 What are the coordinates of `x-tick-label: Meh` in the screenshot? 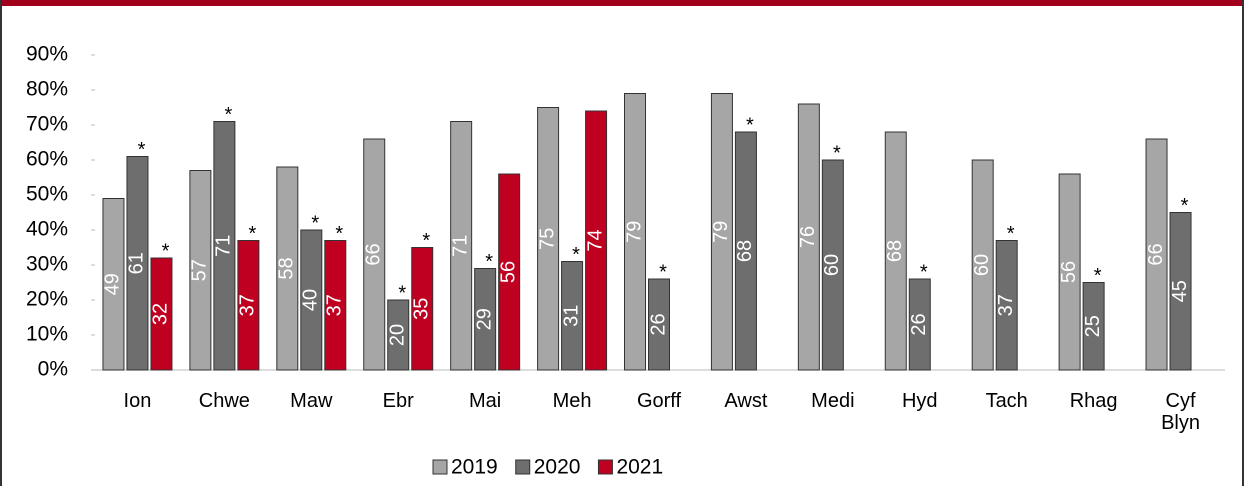 It's located at (572, 401).